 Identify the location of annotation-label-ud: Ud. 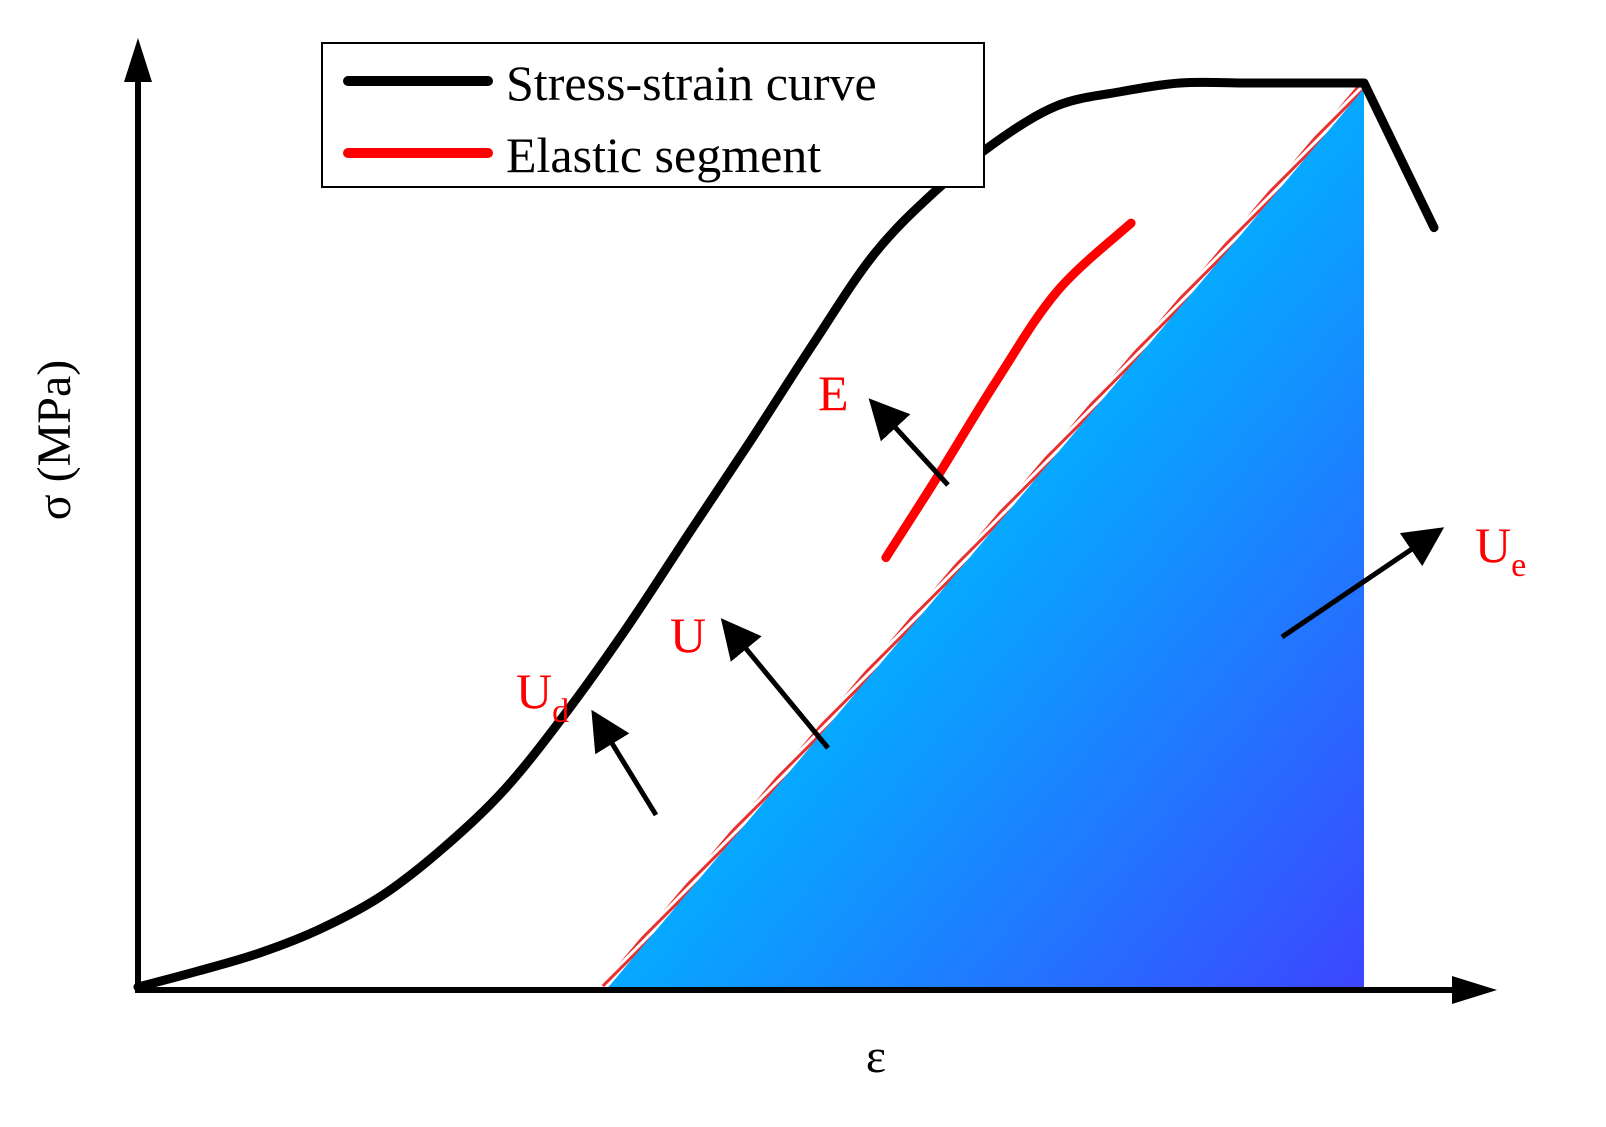
(542, 696).